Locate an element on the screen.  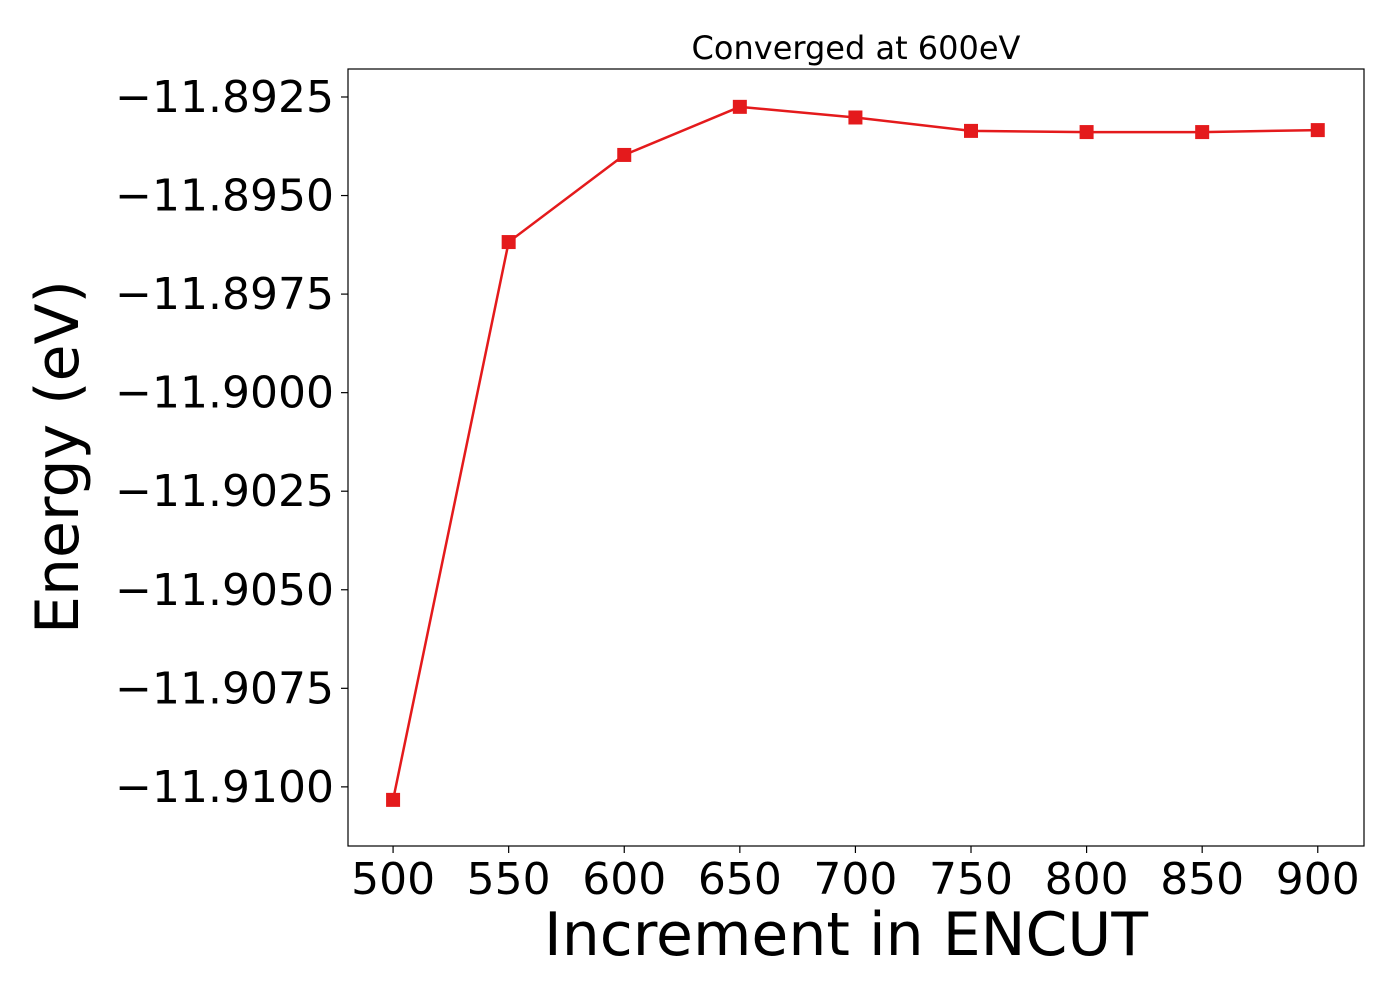
y-axis-label: Energy (eV) is located at coordinates (58, 457).